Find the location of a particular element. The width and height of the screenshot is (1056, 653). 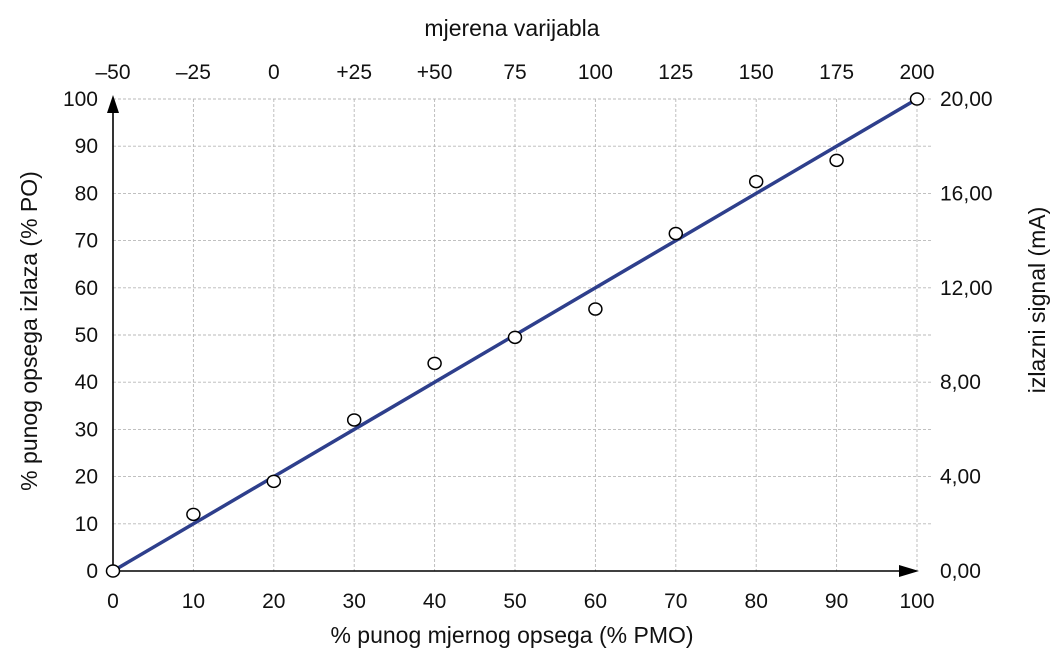

y-tick-label: 70 is located at coordinates (86, 241).